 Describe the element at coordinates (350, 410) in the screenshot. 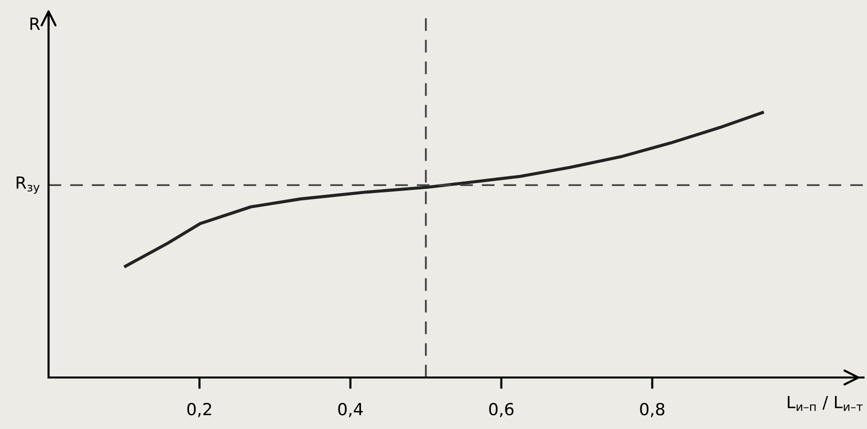

I see `x-tick-label: 0,4` at that location.